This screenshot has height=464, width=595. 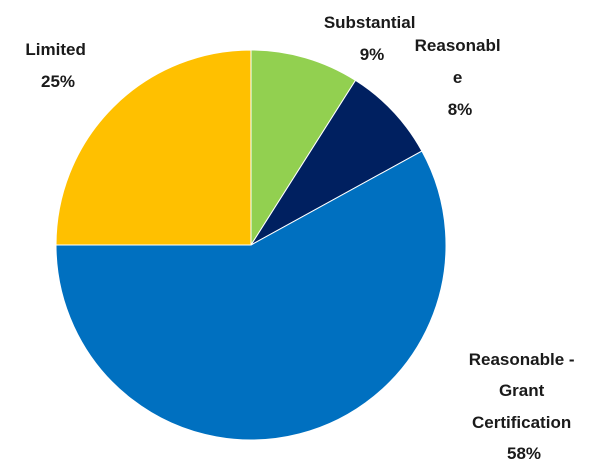 What do you see at coordinates (153, 147) in the screenshot?
I see `pie-slice-limited` at bounding box center [153, 147].